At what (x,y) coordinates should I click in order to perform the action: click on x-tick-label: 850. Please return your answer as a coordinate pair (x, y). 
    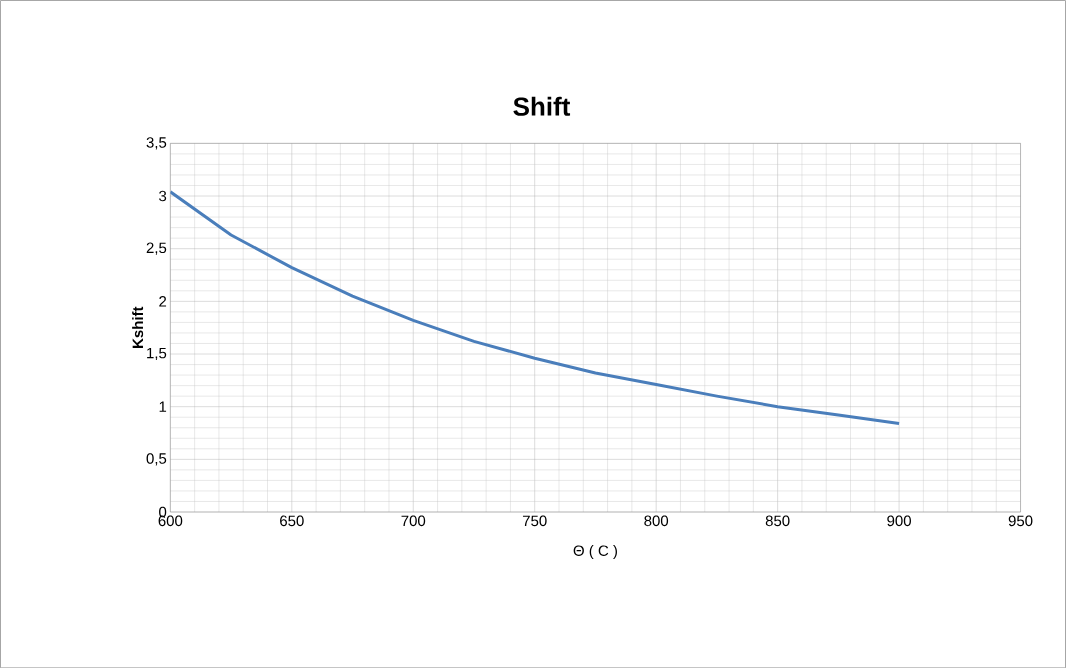
    Looking at the image, I should click on (777, 520).